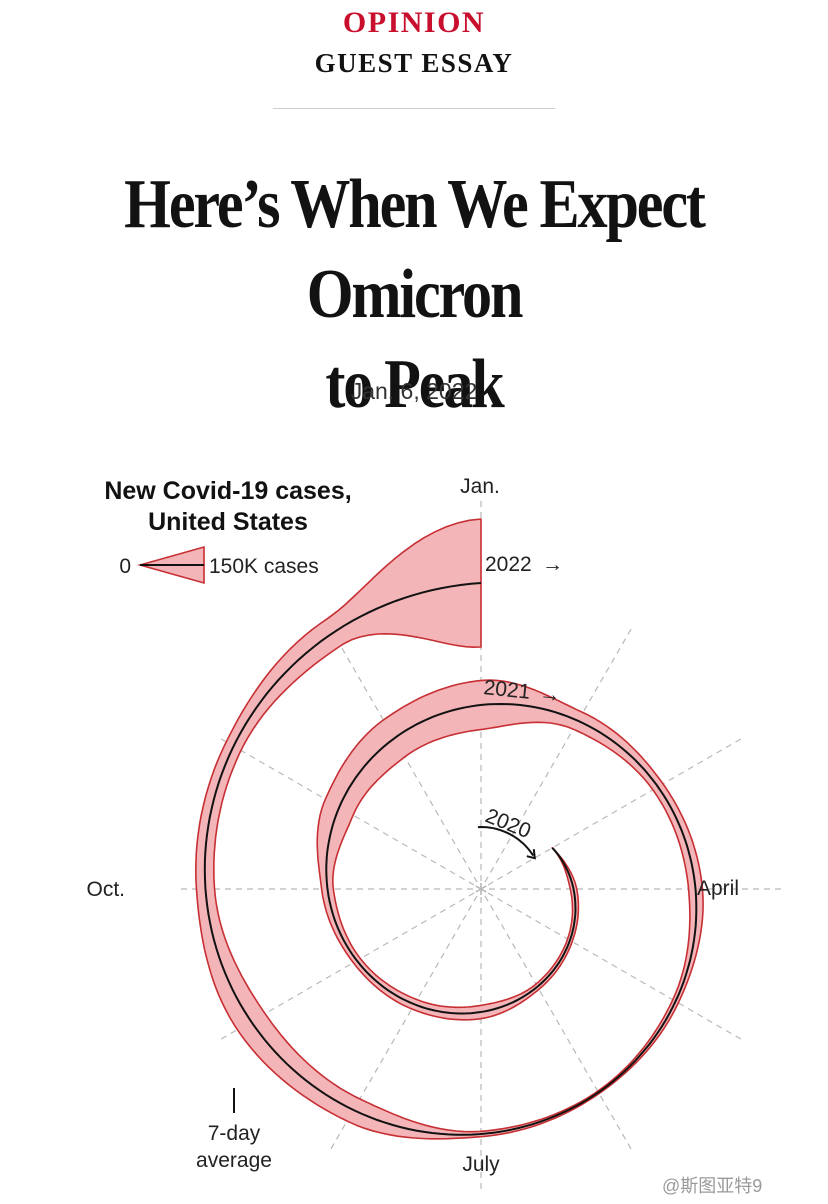 Image resolution: width=828 pixels, height=1204 pixels. I want to click on month-label-oct: Oct., so click(105, 889).